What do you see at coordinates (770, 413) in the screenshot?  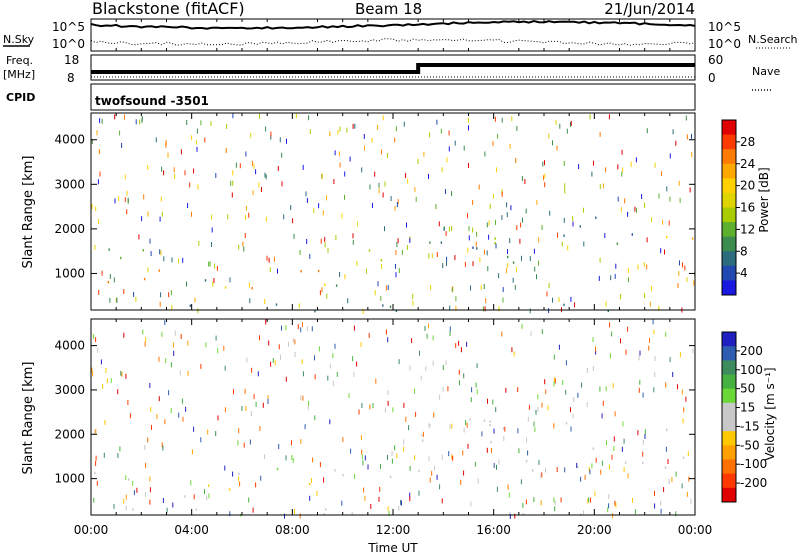 I see `velocity-colorbar-label: Velocity [m s⁻¹]` at bounding box center [770, 413].